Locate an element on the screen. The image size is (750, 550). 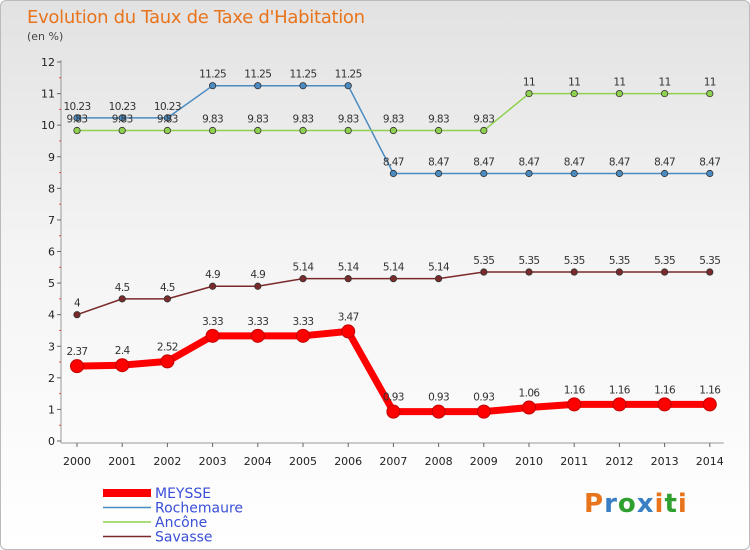
y-tick-label: 2 is located at coordinates (51, 378).